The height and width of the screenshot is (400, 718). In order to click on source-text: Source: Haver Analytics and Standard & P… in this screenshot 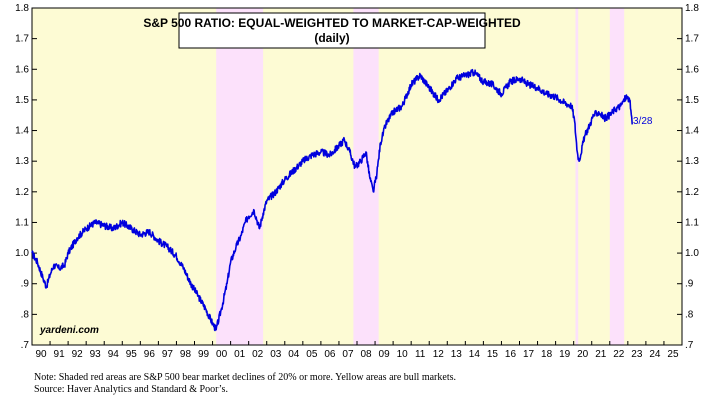, I will do `click(131, 389)`.